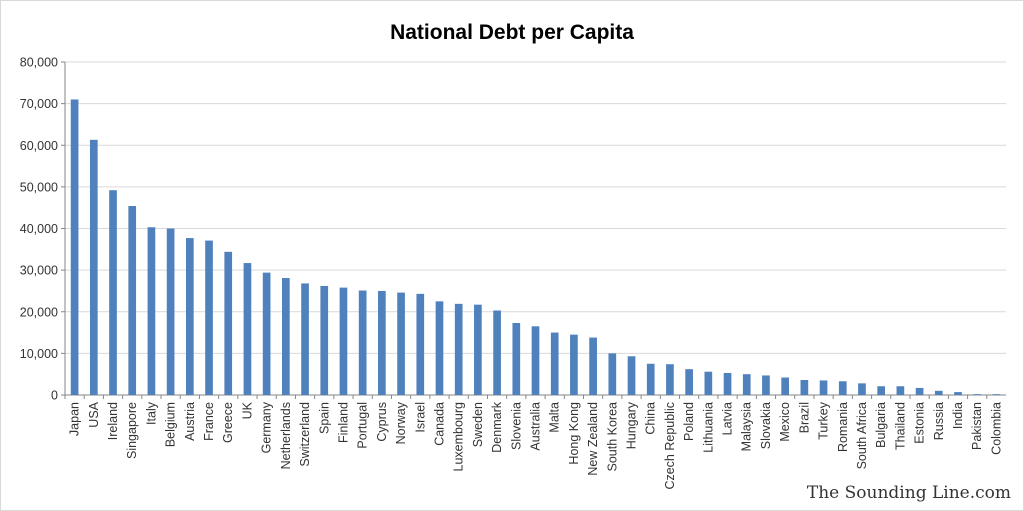 The image size is (1024, 511). Describe the element at coordinates (324, 418) in the screenshot. I see `x-tick-label: Spain` at that location.